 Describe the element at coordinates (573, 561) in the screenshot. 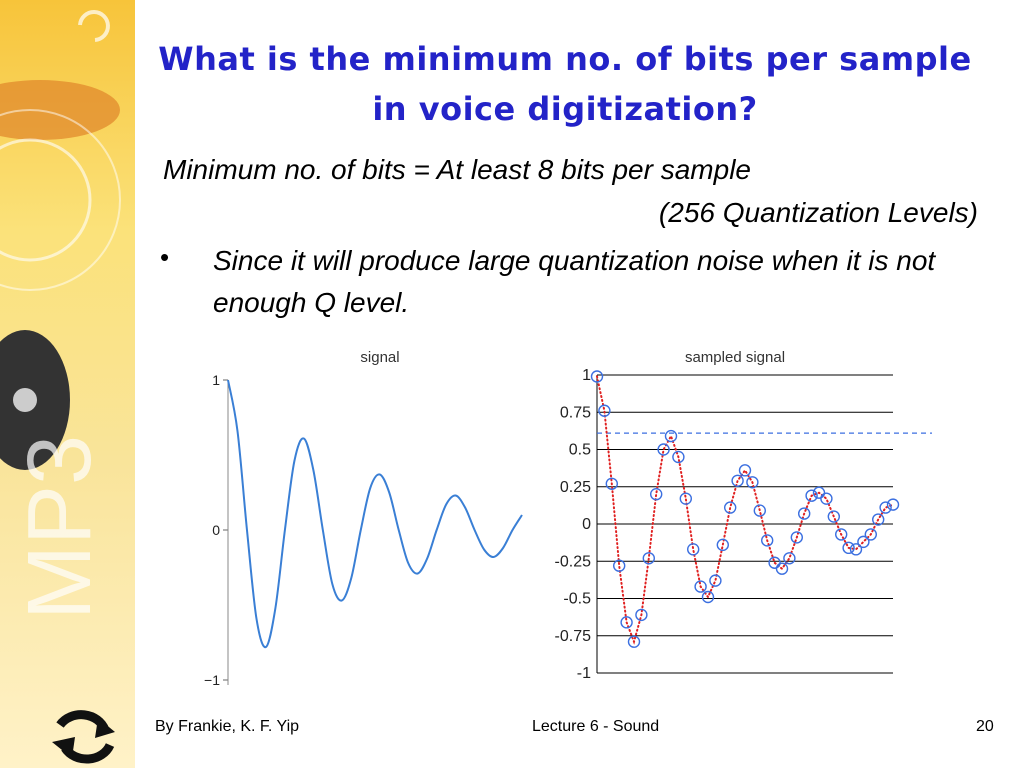

I see `y-tick-label: -0.25` at that location.